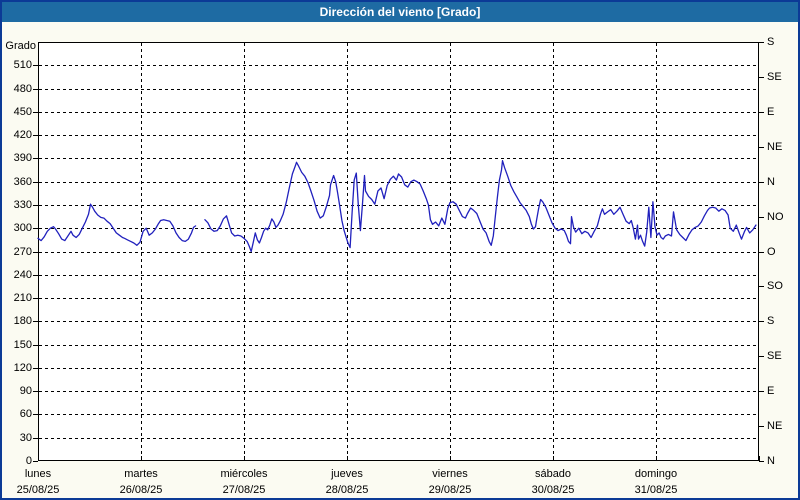  Describe the element at coordinates (22, 252) in the screenshot. I see `y-axis-tick-label: 270` at that location.